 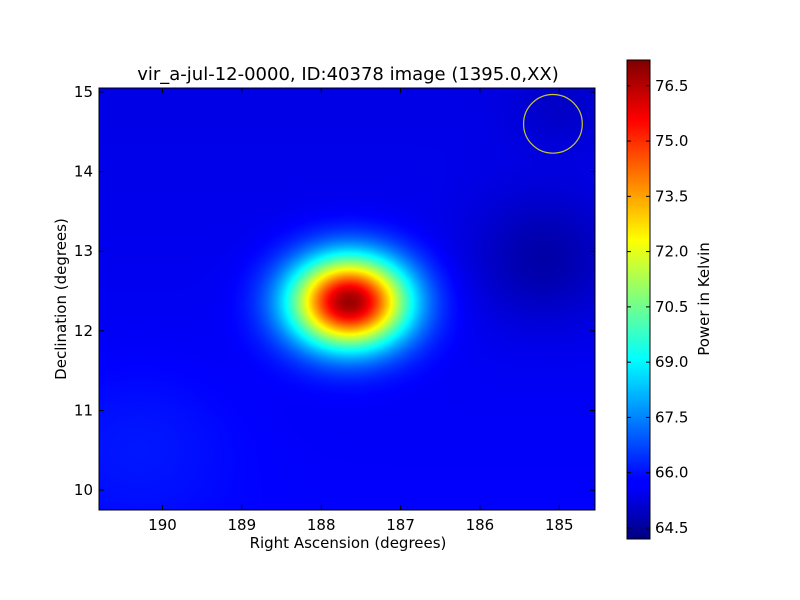 I want to click on y-axis-label: Declination (degrees), so click(x=61, y=299).